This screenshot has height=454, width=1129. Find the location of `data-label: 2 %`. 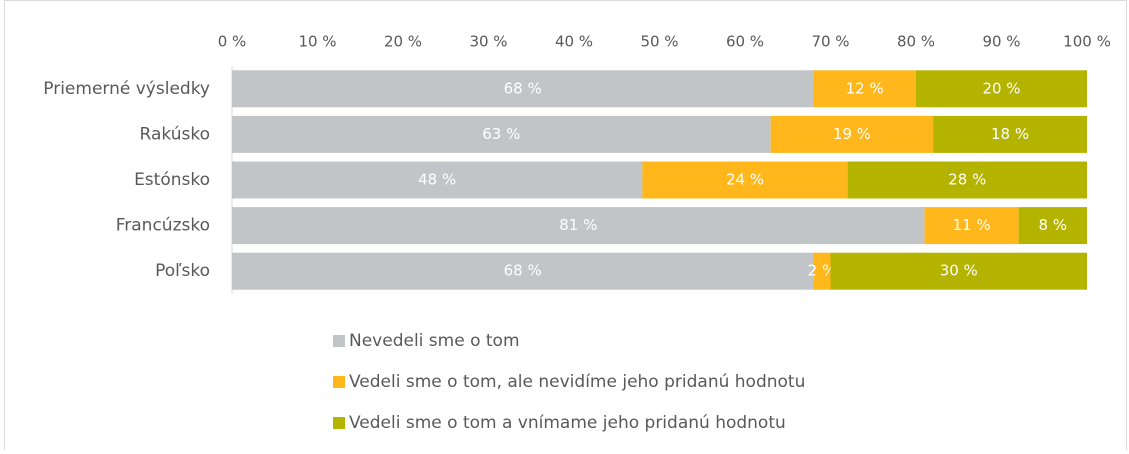

data-label: 2 % is located at coordinates (822, 271).